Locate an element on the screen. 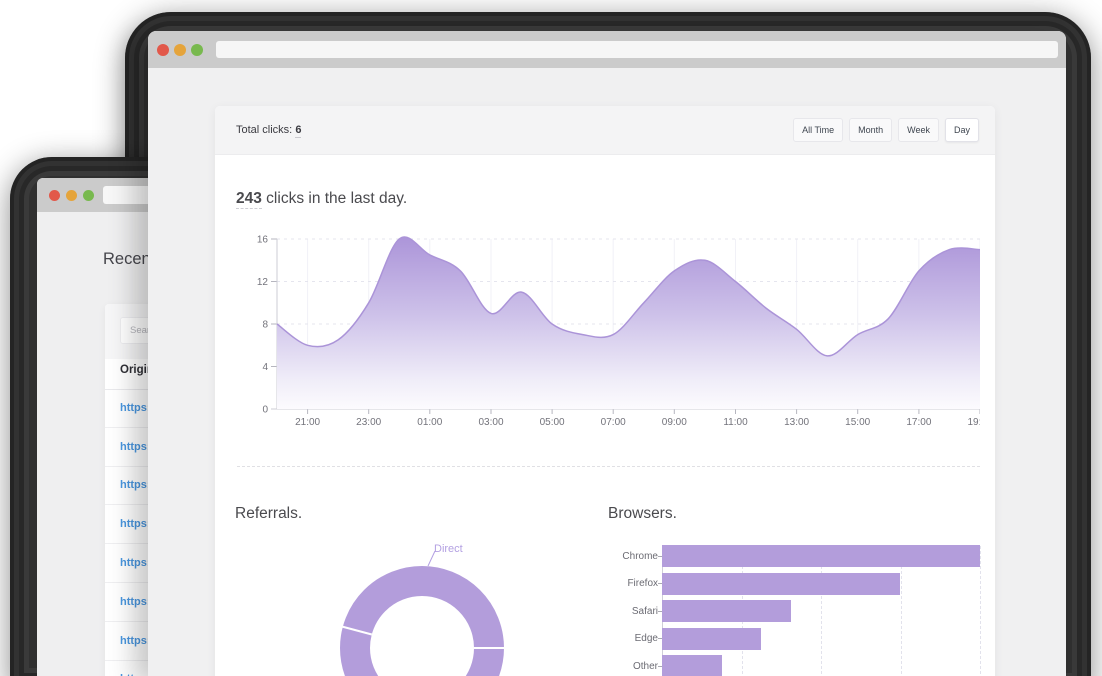 The width and height of the screenshot is (1102, 676). svg-text: 19:00 is located at coordinates (973, 422).